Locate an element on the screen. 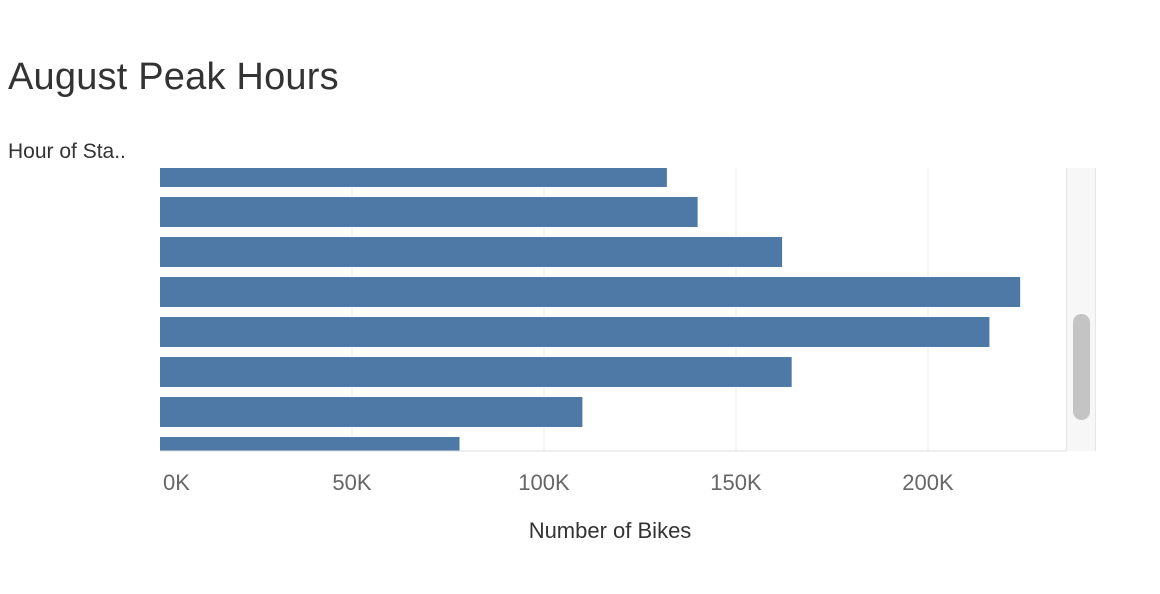  y-tick-label: 19 is located at coordinates (138, 372).